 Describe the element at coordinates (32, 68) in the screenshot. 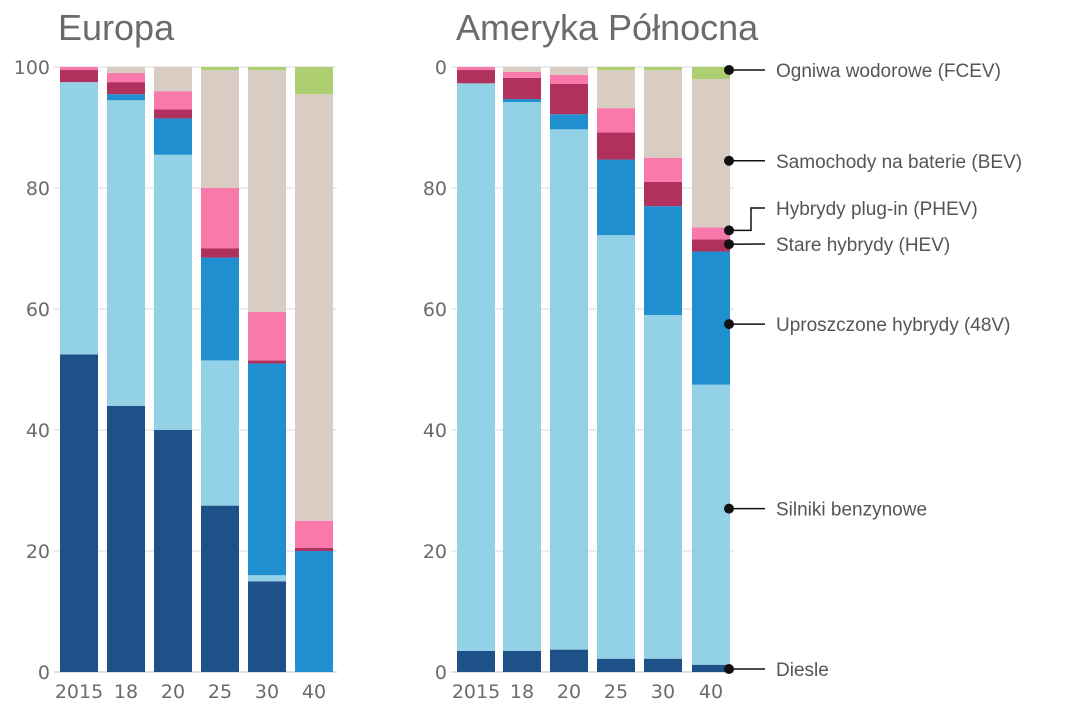

I see `y-tick-label: 100` at that location.